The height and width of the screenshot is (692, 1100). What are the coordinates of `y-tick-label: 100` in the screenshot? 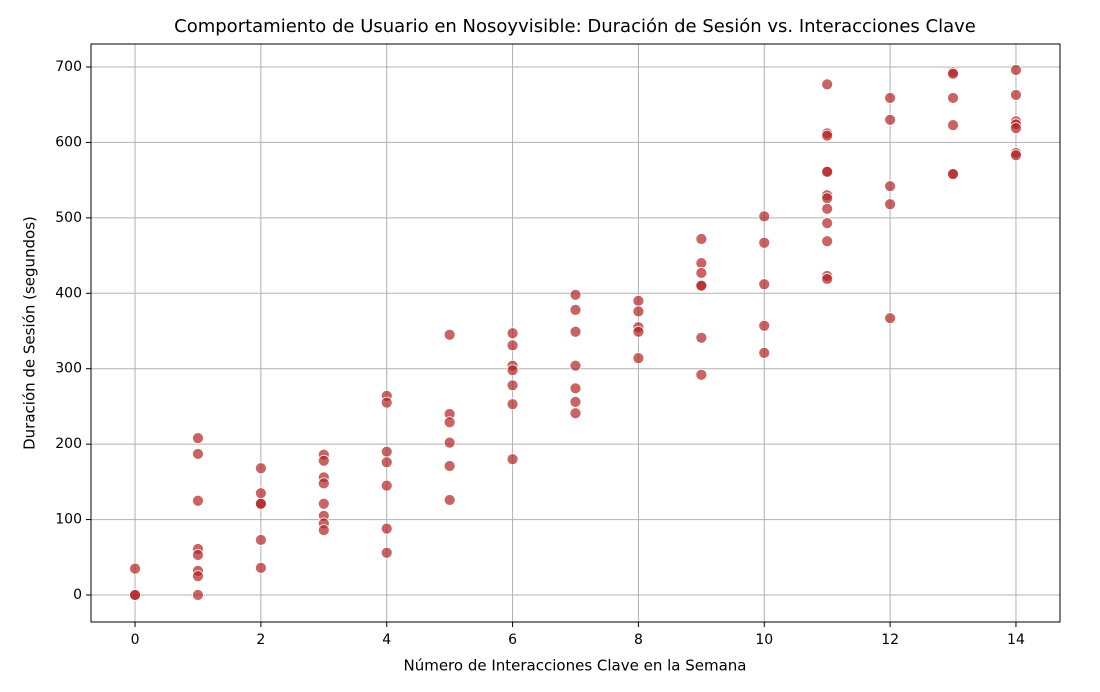 It's located at (68, 520).